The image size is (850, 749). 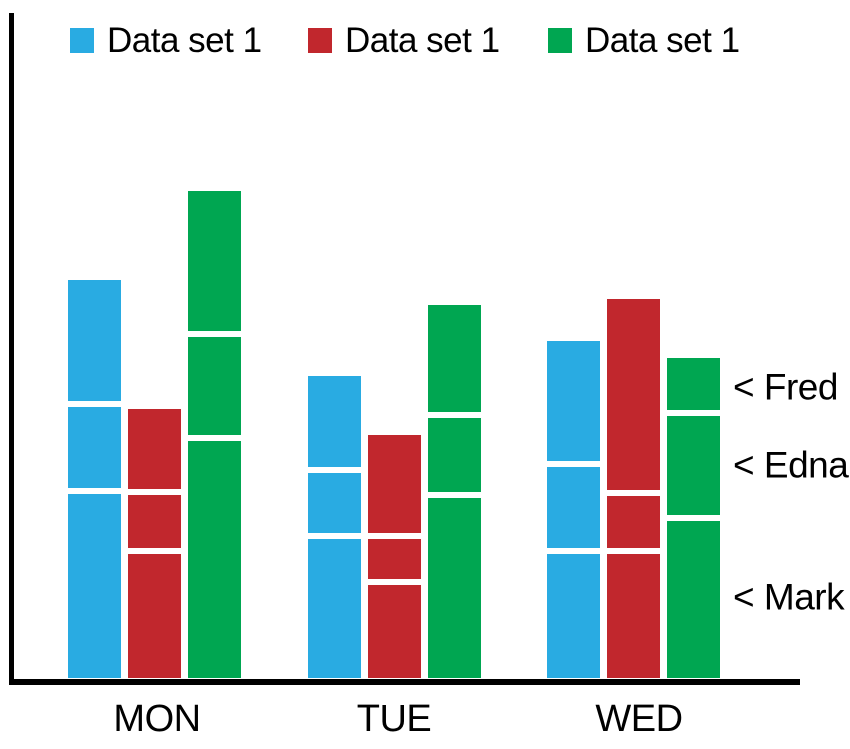 What do you see at coordinates (154, 616) in the screenshot?
I see `bar-segment-mon-series2-mark` at bounding box center [154, 616].